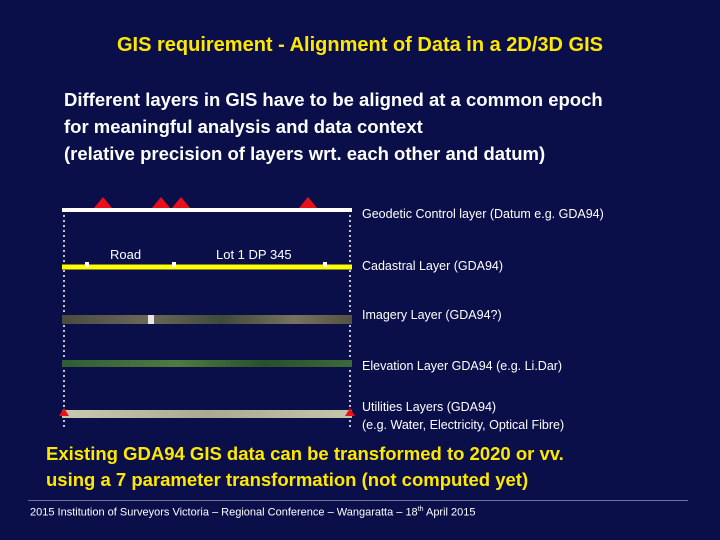  Describe the element at coordinates (420, 509) in the screenshot. I see `footer-superscript: th` at that location.